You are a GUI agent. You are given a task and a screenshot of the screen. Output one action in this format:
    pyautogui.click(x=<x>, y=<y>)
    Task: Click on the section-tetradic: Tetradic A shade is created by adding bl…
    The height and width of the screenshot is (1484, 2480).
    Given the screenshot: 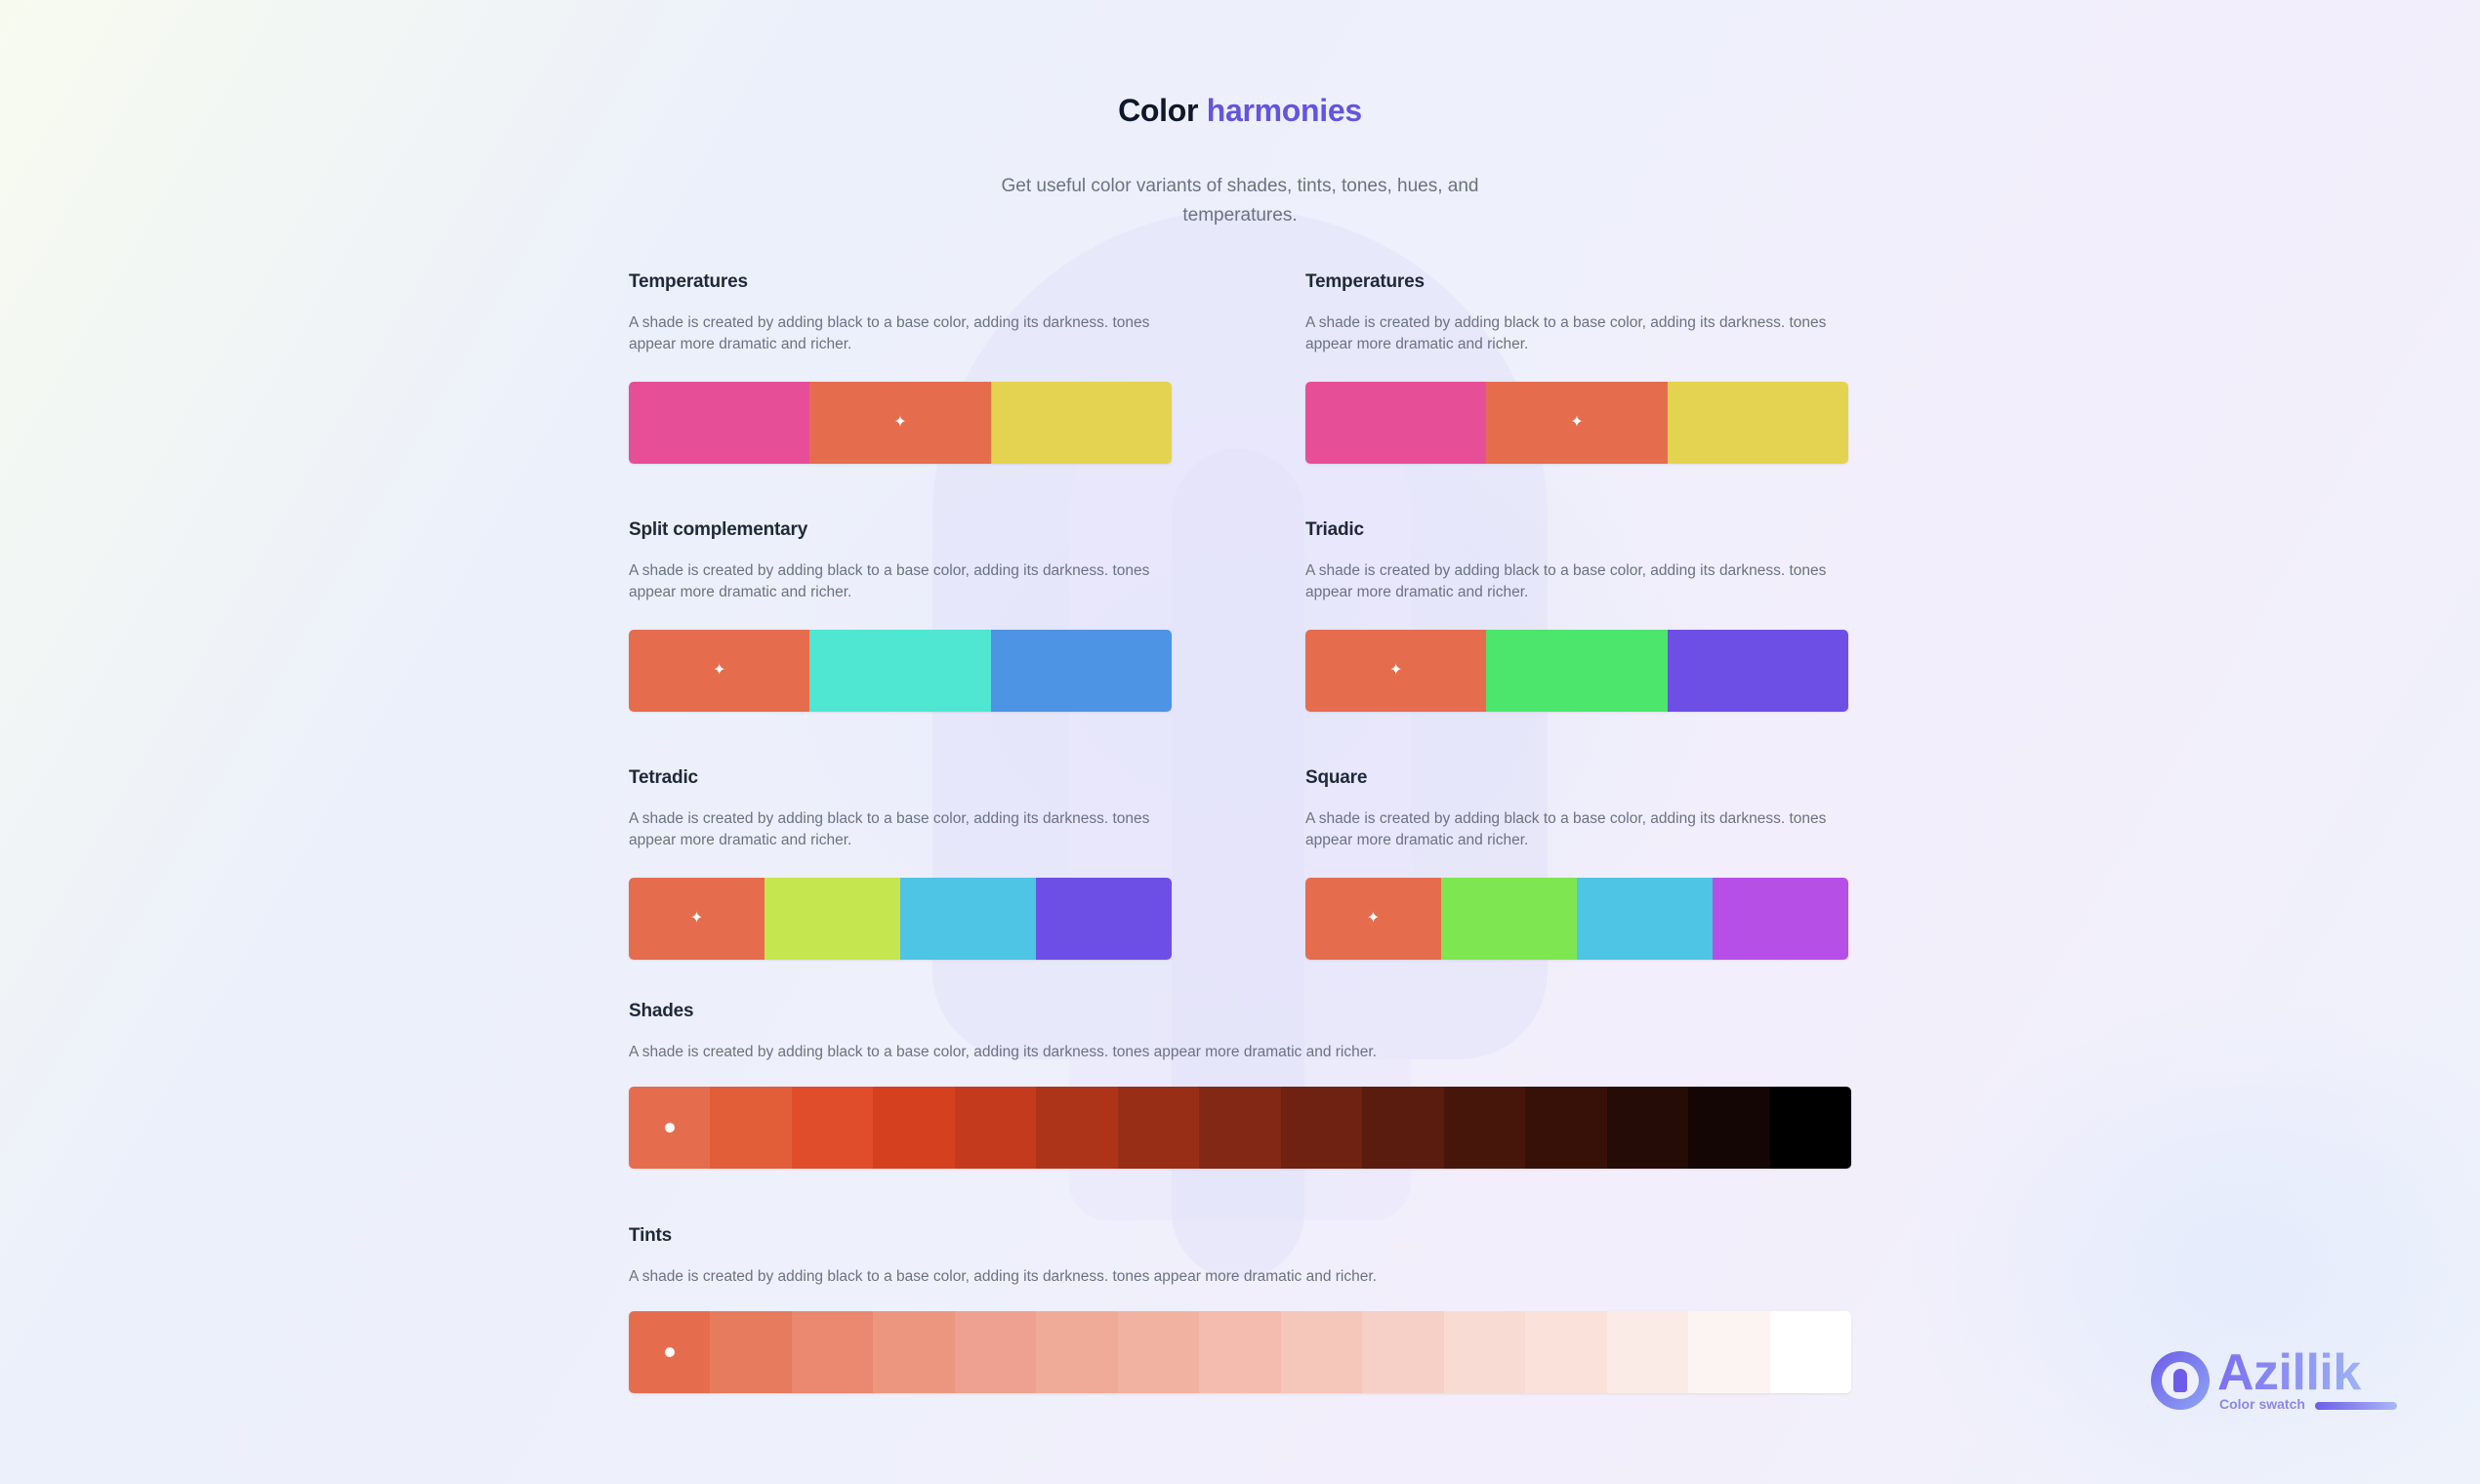 What is the action you would take?
    pyautogui.click(x=907, y=809)
    